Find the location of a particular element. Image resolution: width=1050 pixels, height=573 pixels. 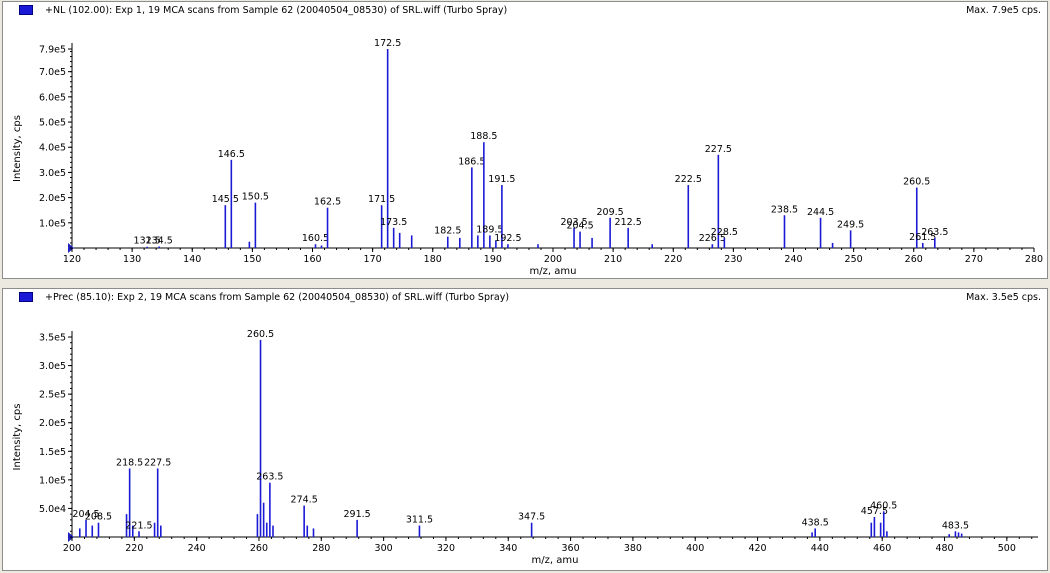

x-tick: 300 is located at coordinates (384, 545).